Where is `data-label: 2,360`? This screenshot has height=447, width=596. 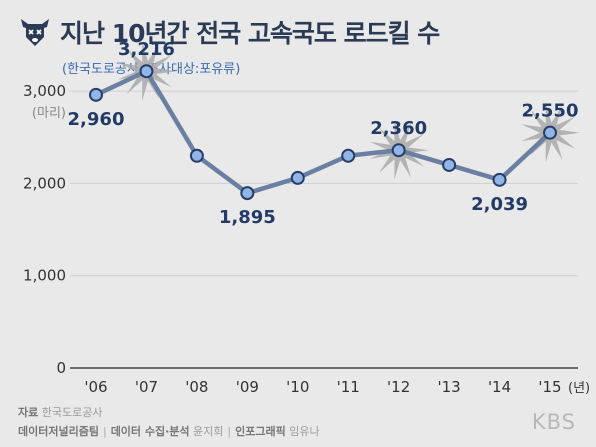
data-label: 2,360 is located at coordinates (398, 128).